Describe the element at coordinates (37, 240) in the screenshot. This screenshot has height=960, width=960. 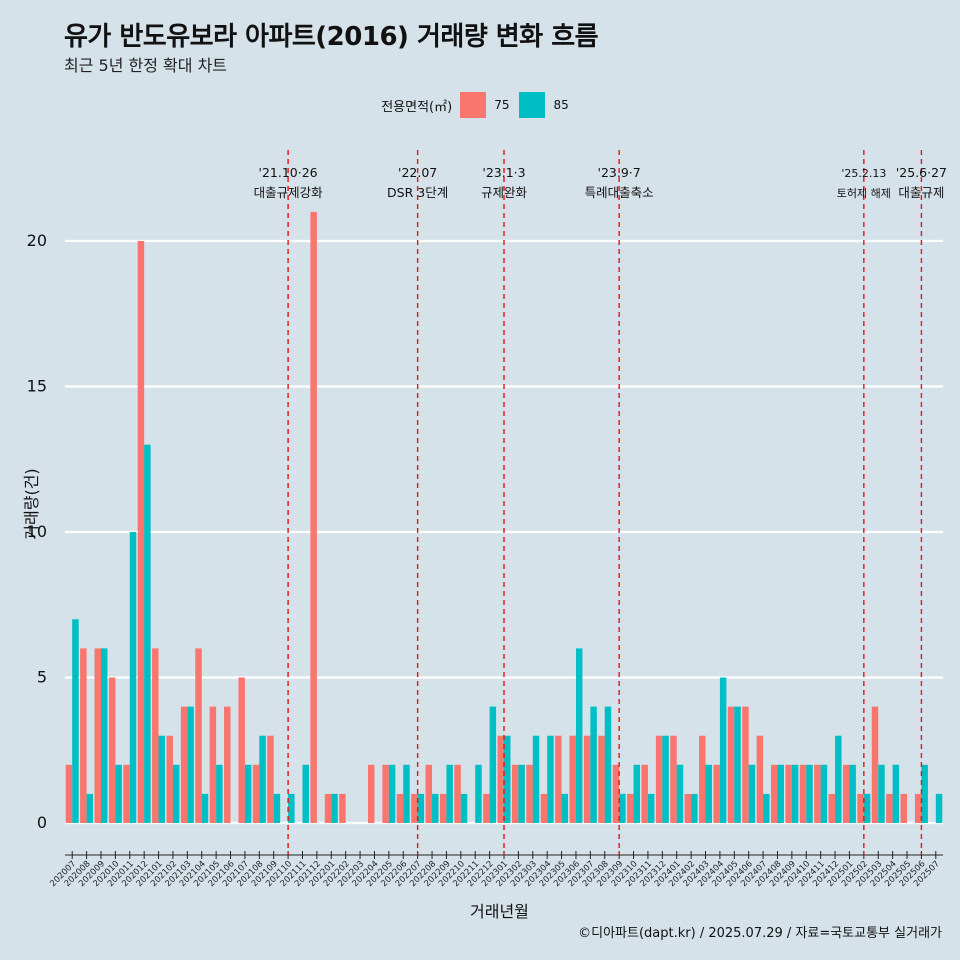
I see `y-tick-label: 20` at that location.